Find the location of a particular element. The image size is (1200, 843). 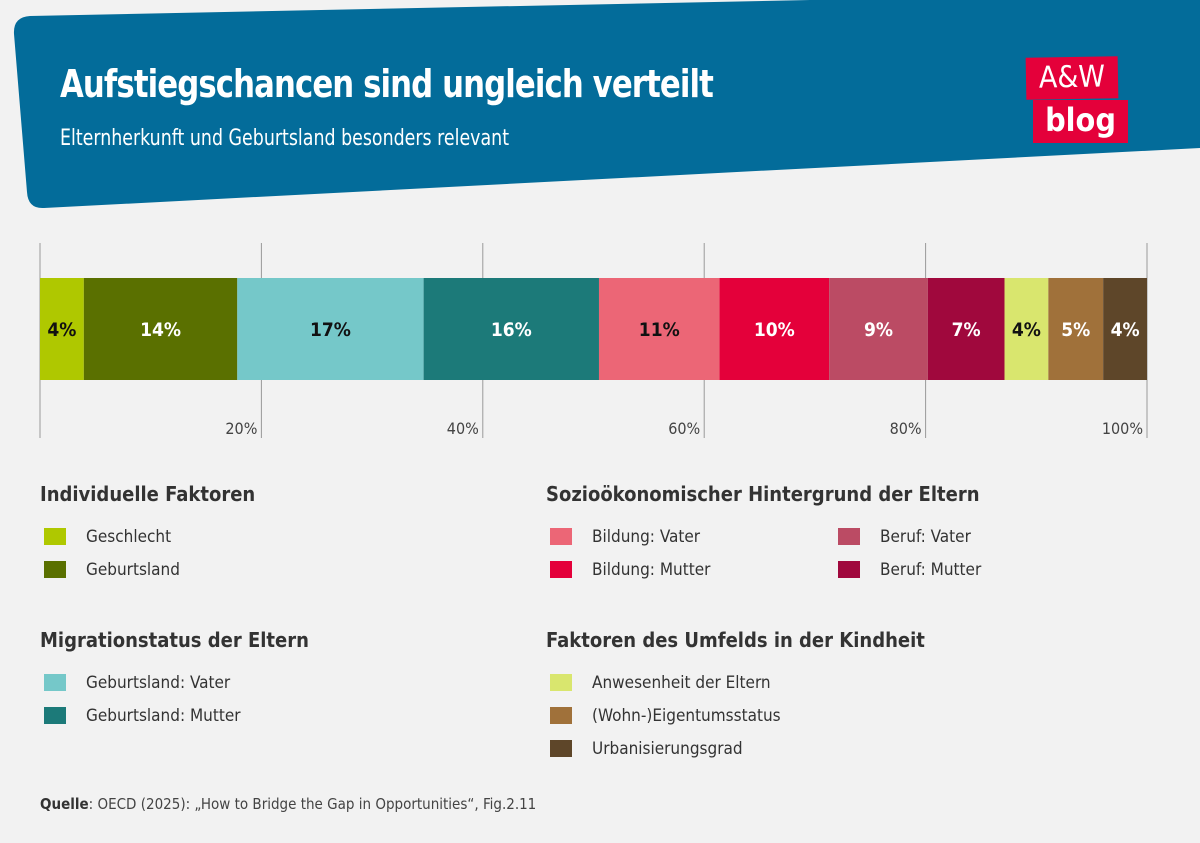

legend-title: Sozioökonomischer Hintergrund der Eltern is located at coordinates (763, 494).